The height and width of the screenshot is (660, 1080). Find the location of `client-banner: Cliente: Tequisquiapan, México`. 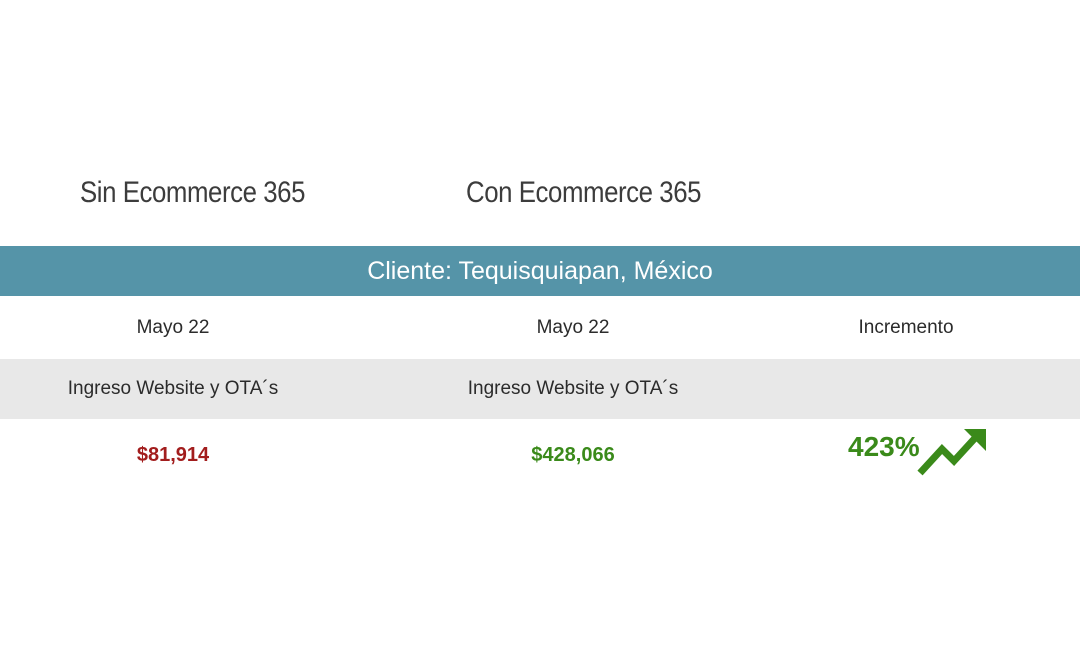

client-banner: Cliente: Tequisquiapan, México is located at coordinates (540, 271).